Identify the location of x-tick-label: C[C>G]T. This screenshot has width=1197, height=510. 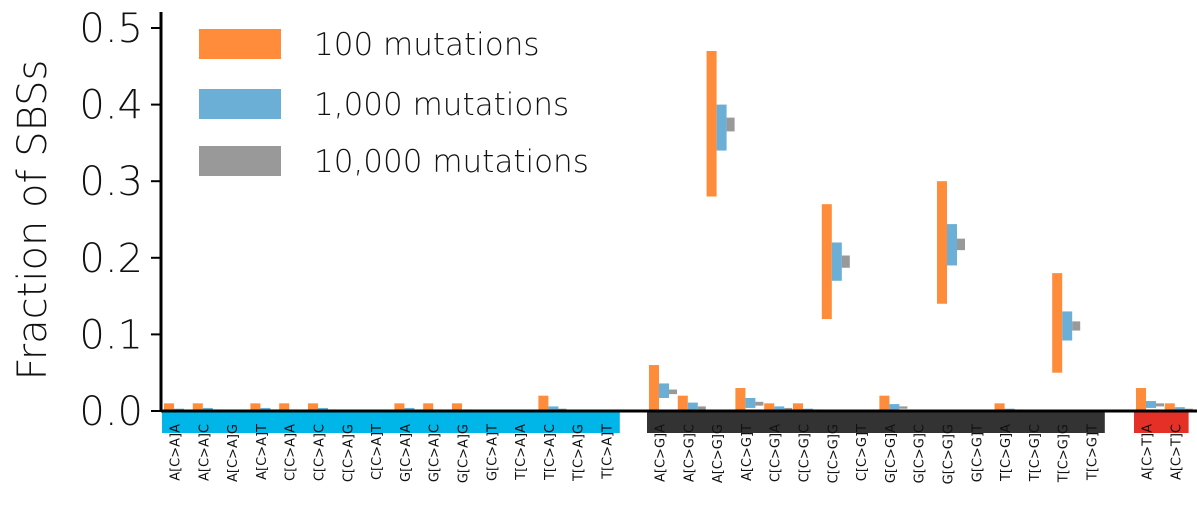
(862, 452).